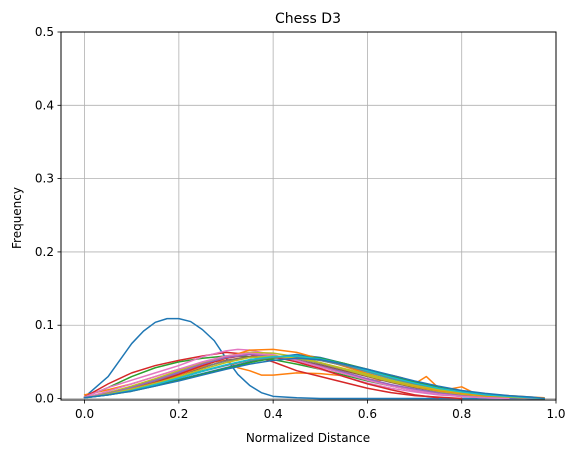 Image resolution: width=567 pixels, height=455 pixels. Describe the element at coordinates (308, 19) in the screenshot. I see `chart-title: Chess D3` at that location.